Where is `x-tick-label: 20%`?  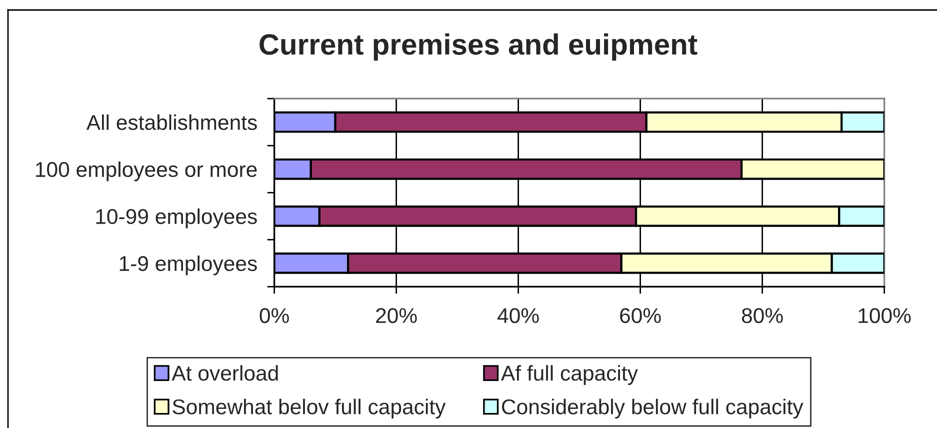
x-tick-label: 20% is located at coordinates (396, 316).